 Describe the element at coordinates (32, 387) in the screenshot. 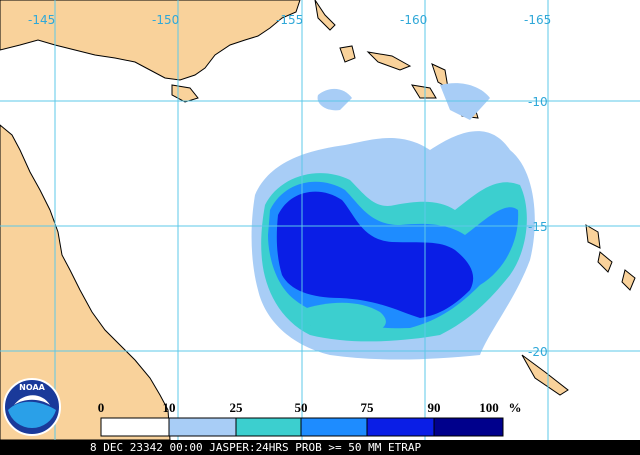

I see `logo-text: NOAA` at that location.